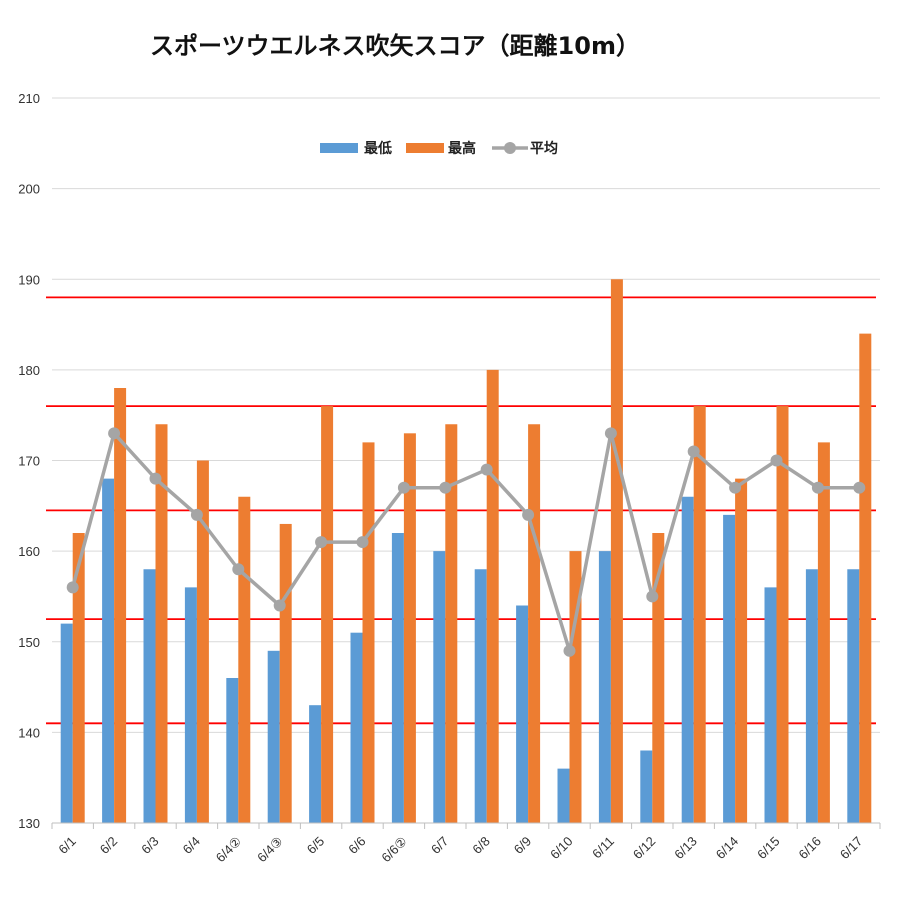 This screenshot has width=900, height=900. What do you see at coordinates (356, 845) in the screenshot?
I see `x-tick-label: 6/6` at bounding box center [356, 845].